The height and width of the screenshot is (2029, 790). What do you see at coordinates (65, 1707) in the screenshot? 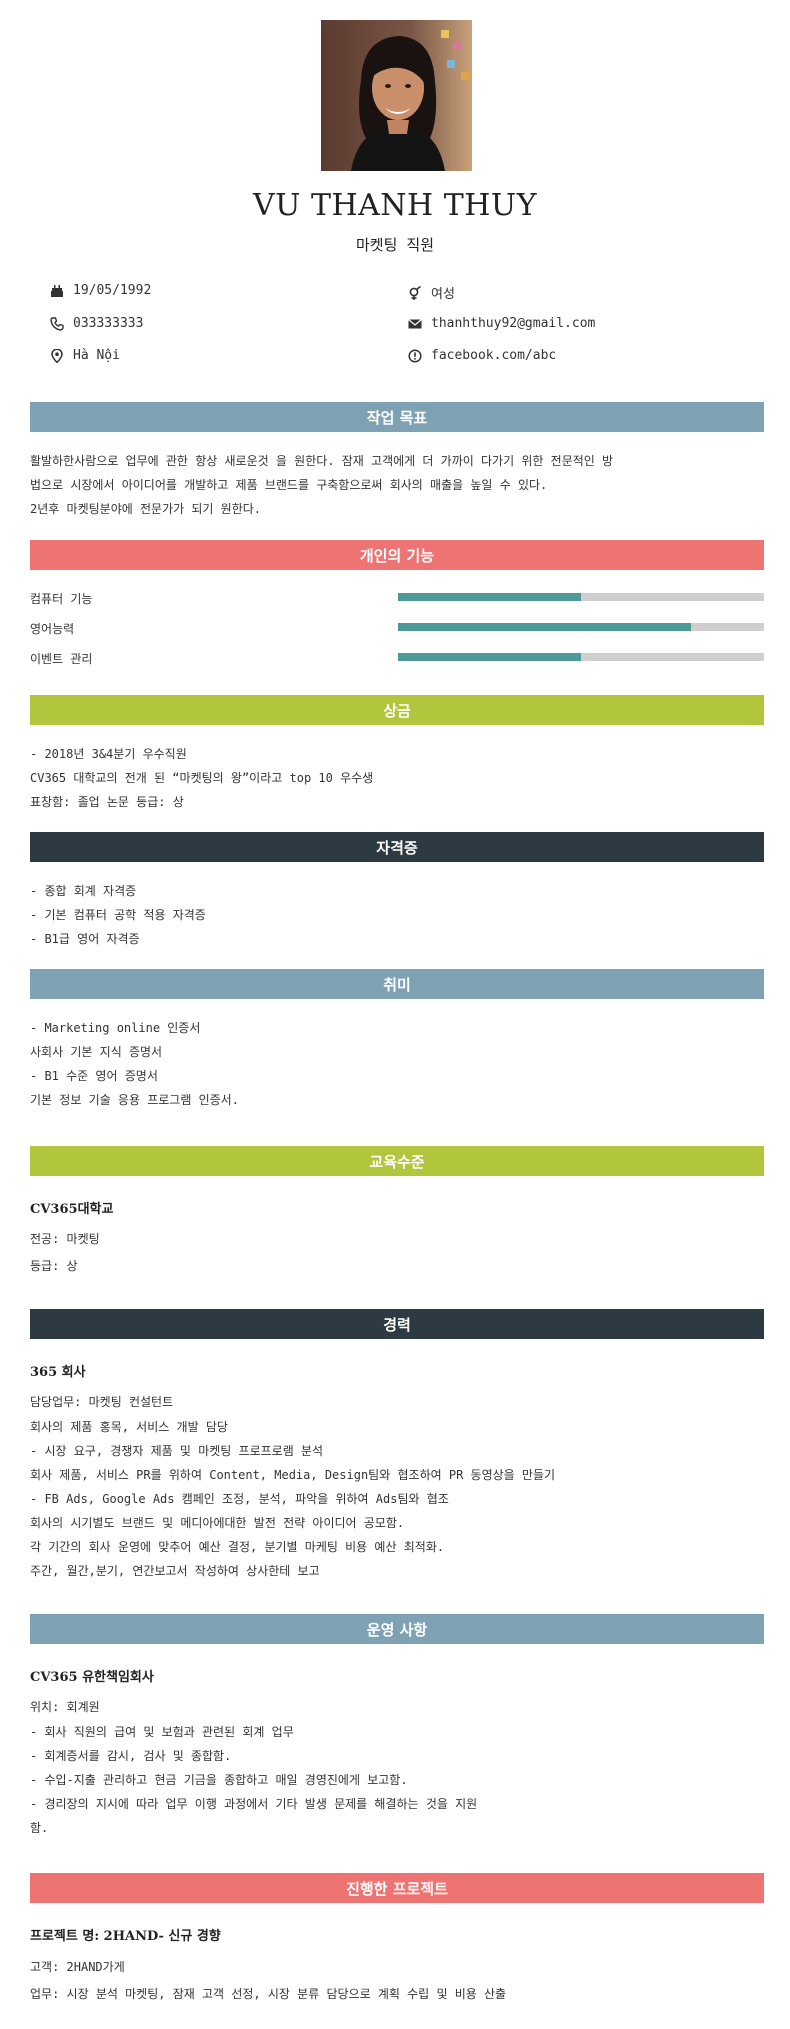
I see `activities-role: 위치: 회계원` at bounding box center [65, 1707].